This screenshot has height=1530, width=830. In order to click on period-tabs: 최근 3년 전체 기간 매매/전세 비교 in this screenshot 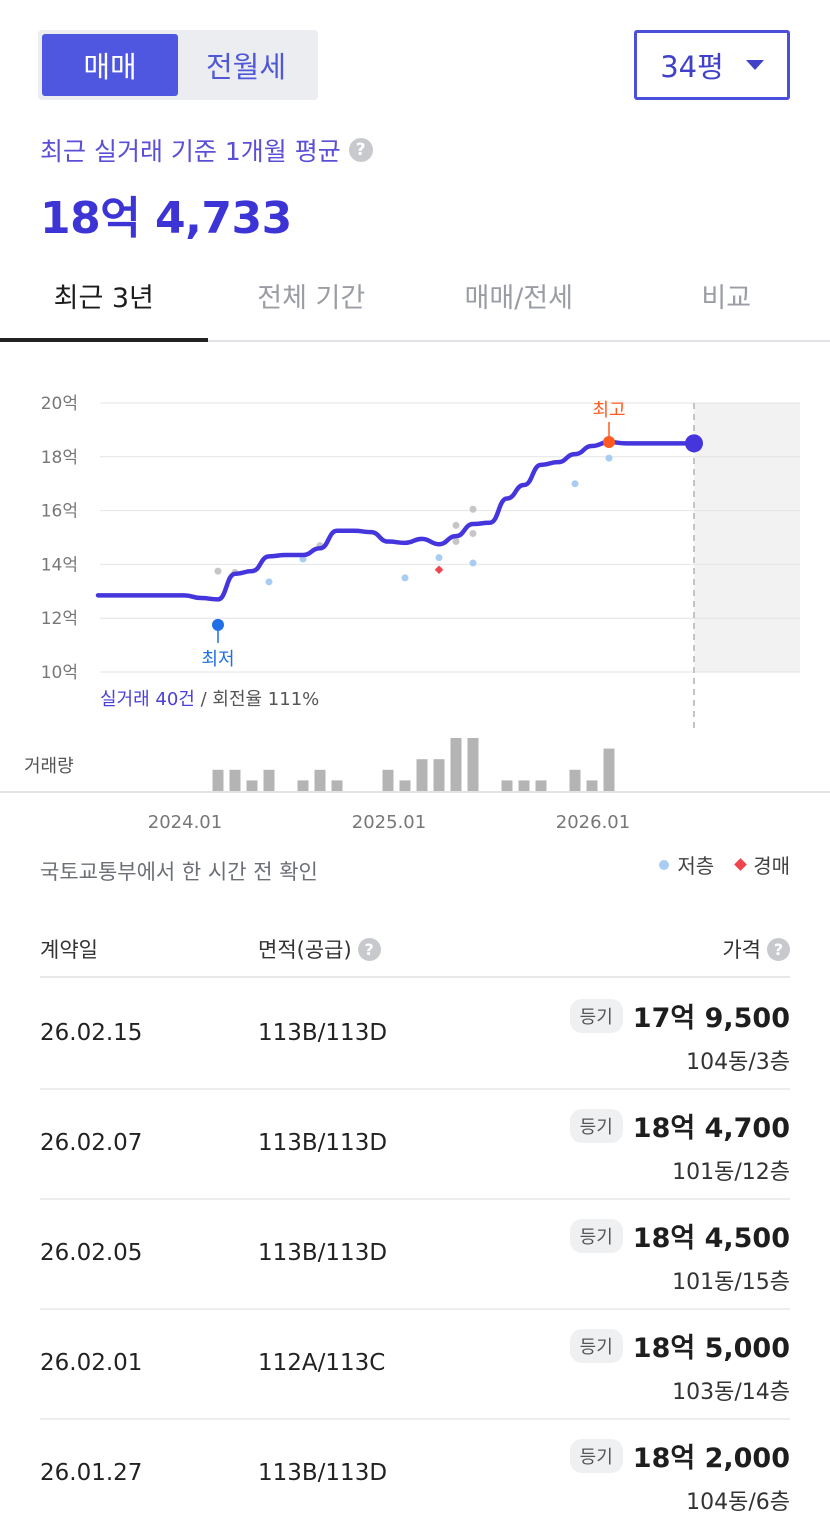, I will do `click(415, 296)`.